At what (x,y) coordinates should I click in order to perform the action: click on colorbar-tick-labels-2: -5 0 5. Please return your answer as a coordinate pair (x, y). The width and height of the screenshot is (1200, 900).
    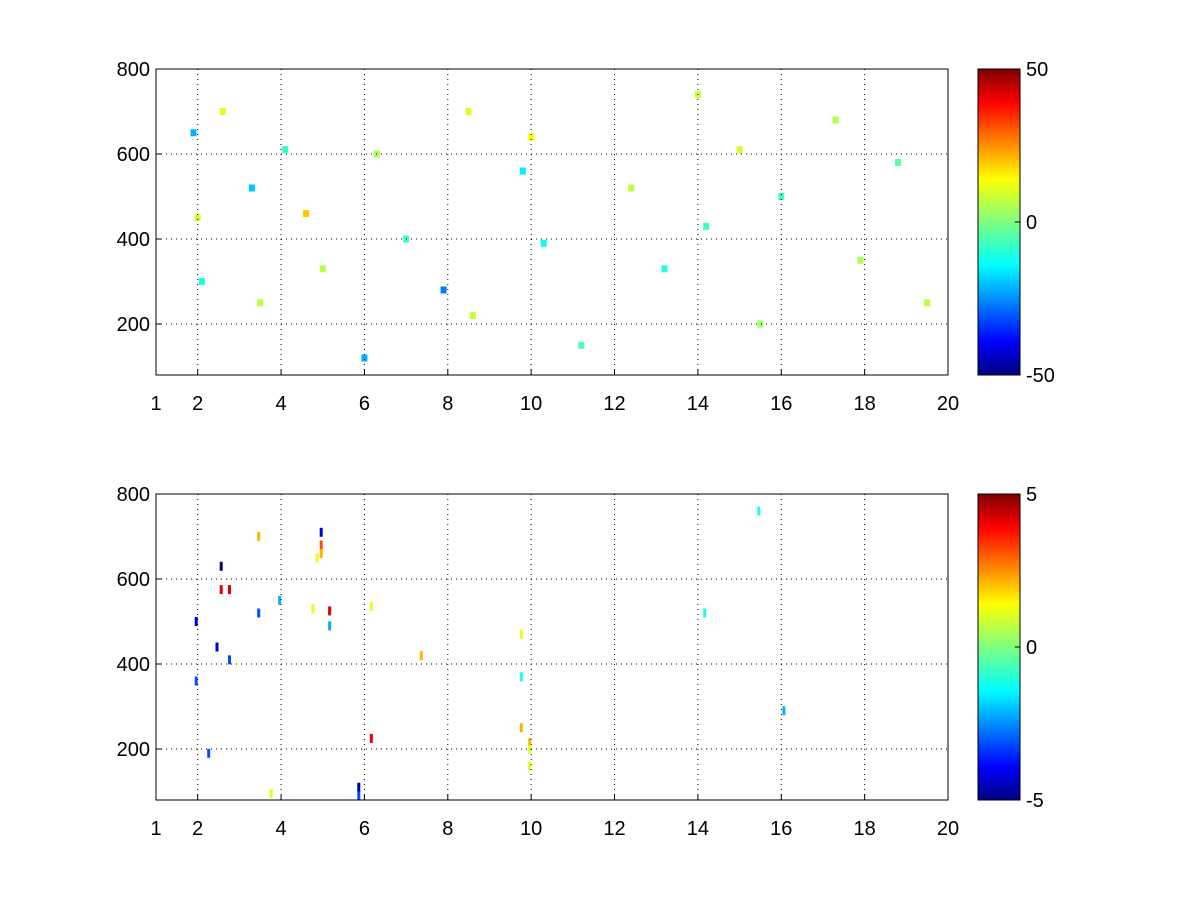
    Looking at the image, I should click on (1029, 648).